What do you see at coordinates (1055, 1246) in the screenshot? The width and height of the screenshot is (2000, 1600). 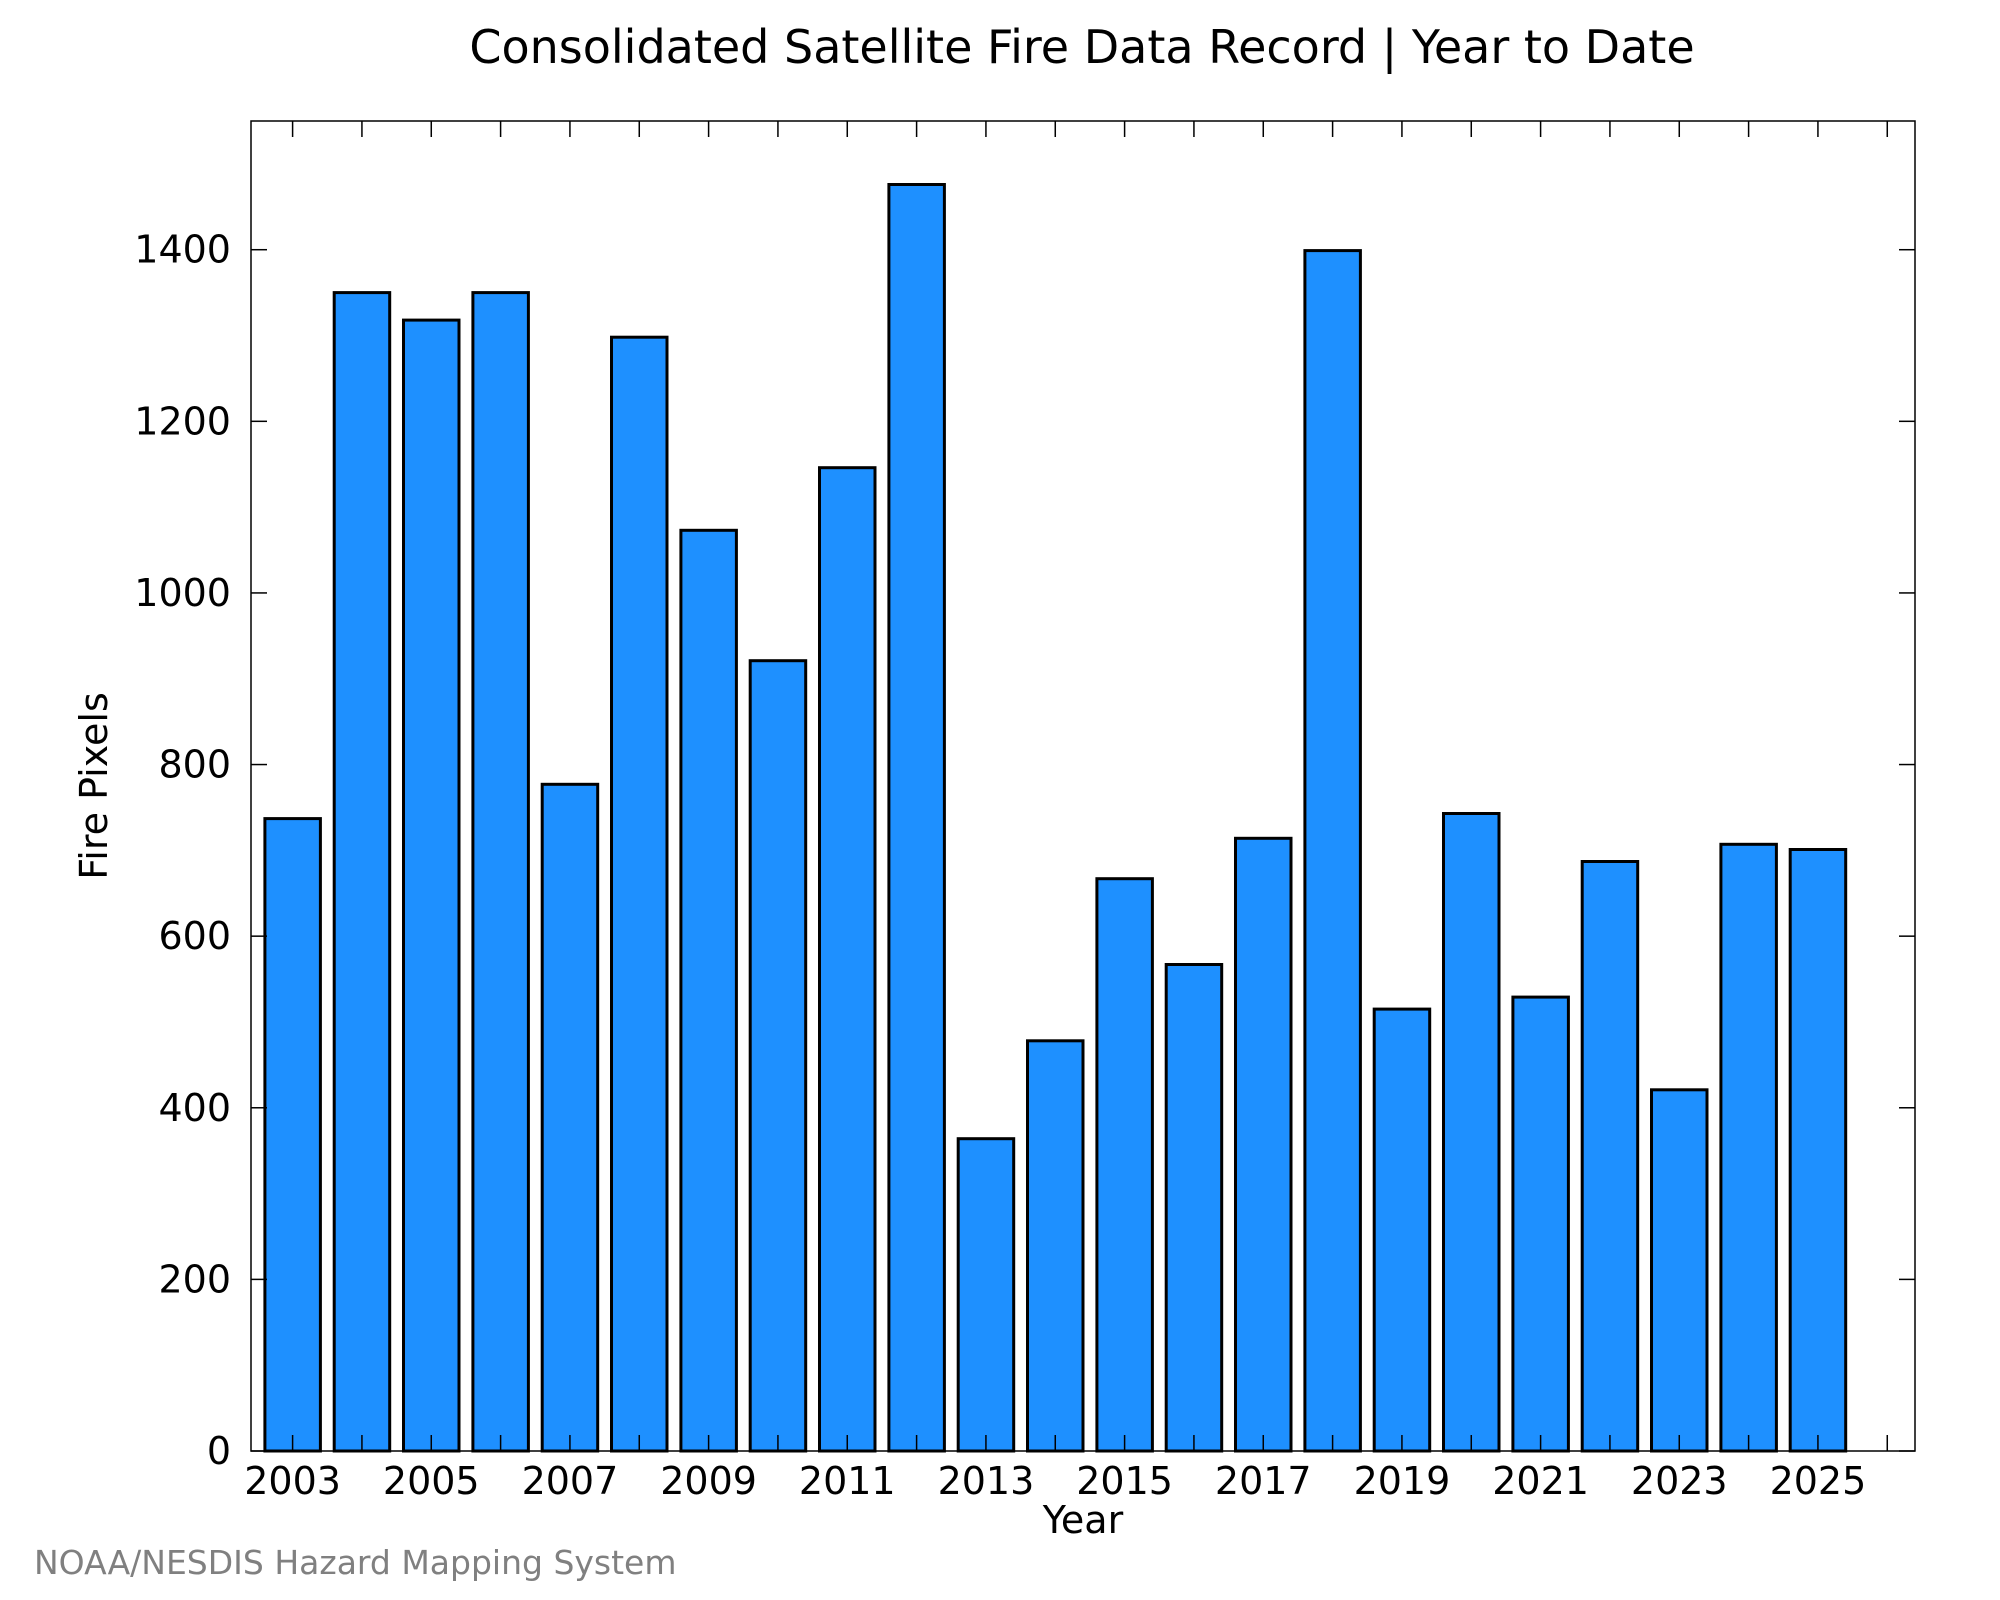 I see `bar-2014` at bounding box center [1055, 1246].